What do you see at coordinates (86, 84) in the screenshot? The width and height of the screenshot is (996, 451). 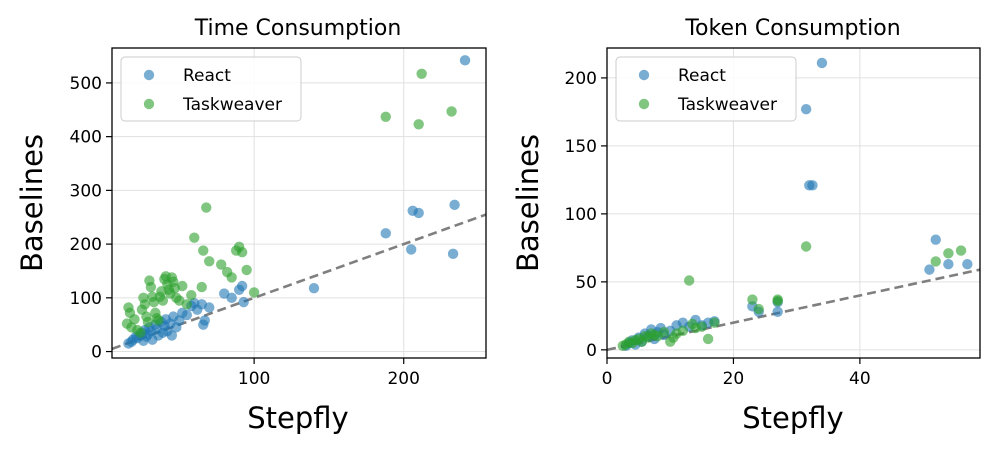 I see `y-tick-label: 500` at bounding box center [86, 84].